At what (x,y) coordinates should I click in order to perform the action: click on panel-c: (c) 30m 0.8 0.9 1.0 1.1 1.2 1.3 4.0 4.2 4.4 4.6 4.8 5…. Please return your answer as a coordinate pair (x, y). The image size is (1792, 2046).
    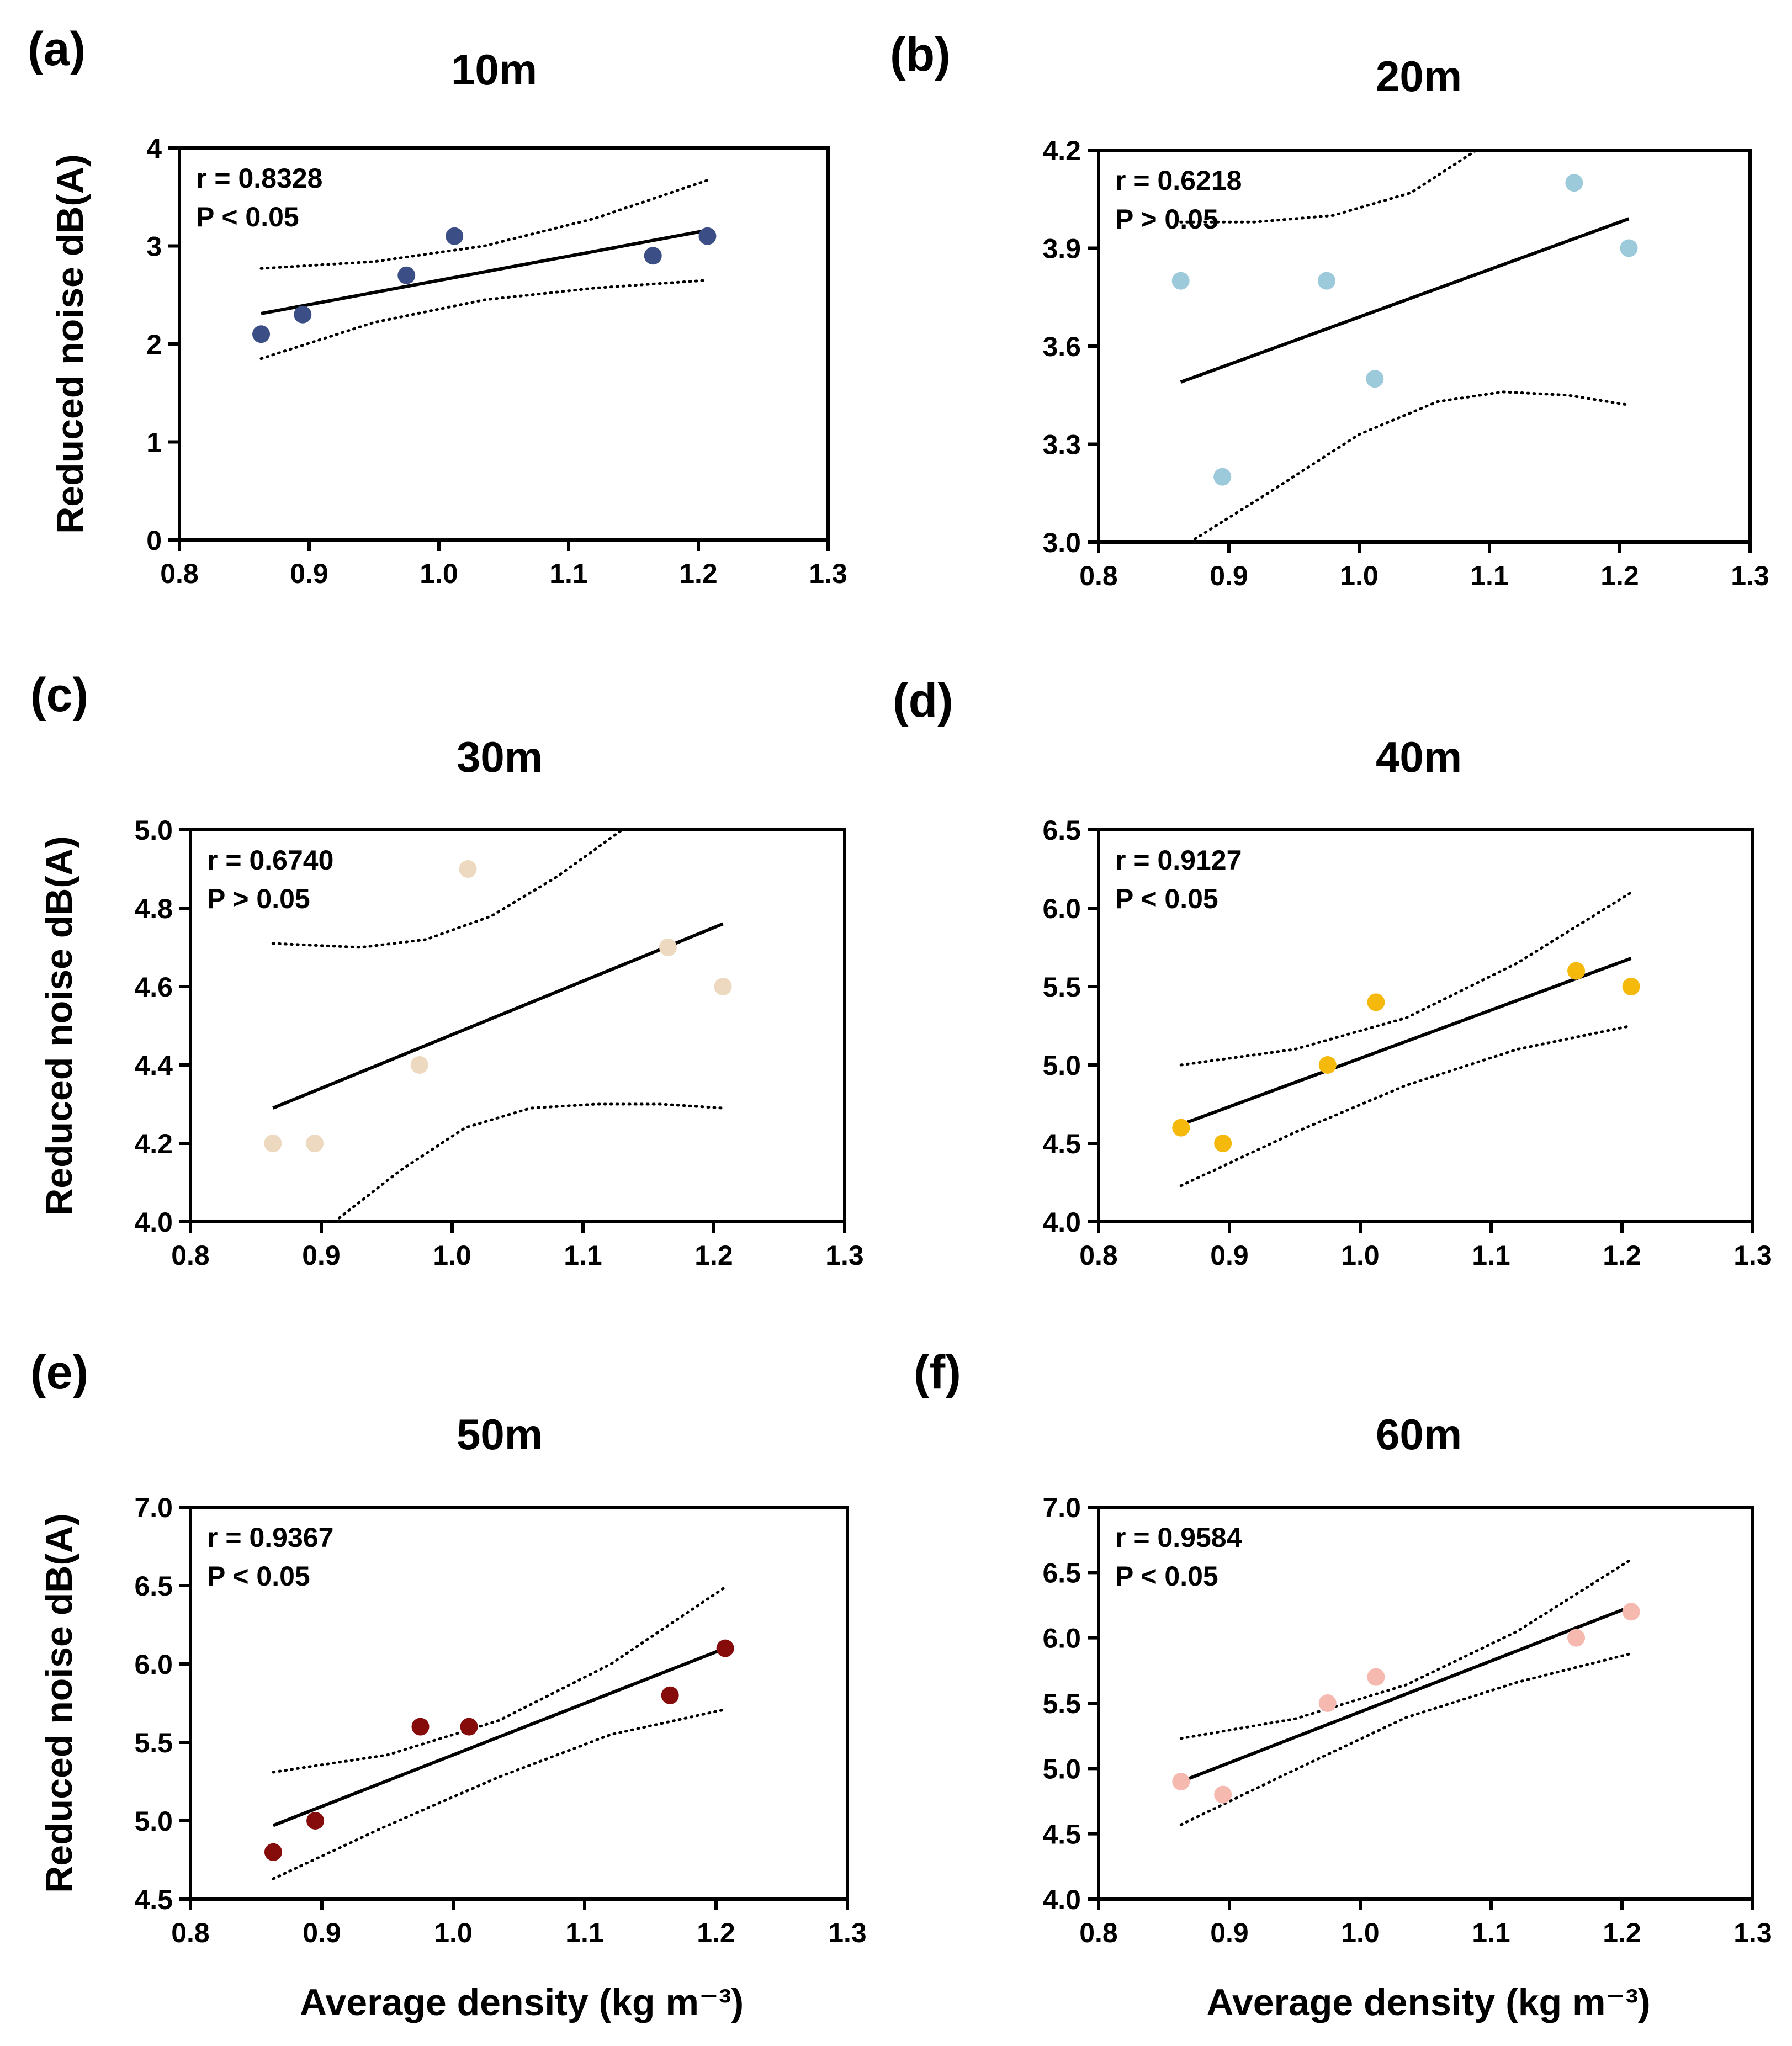
    Looking at the image, I should click on (447, 970).